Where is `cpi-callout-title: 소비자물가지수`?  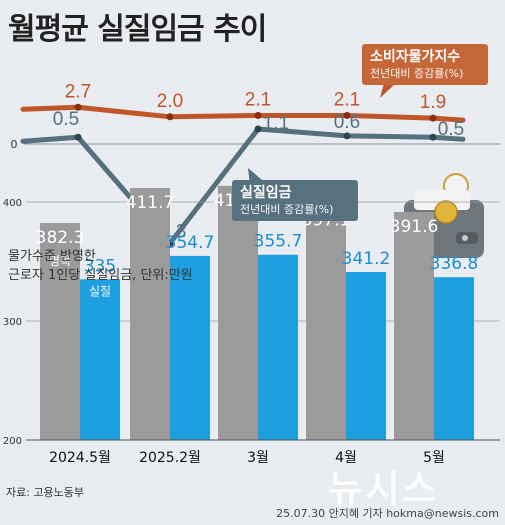
cpi-callout-title: 소비자물가지수 is located at coordinates (415, 57).